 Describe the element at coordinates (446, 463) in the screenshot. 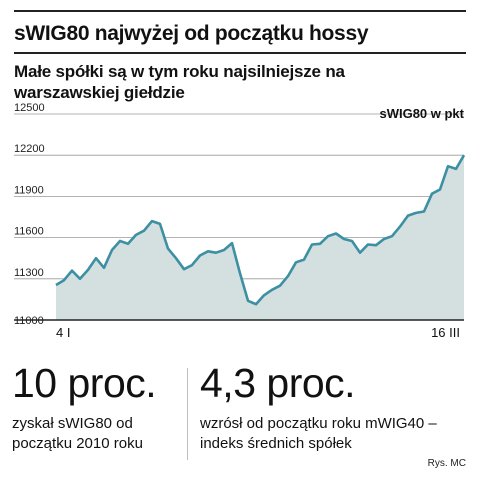

I see `credit-label: Rys. MC` at that location.